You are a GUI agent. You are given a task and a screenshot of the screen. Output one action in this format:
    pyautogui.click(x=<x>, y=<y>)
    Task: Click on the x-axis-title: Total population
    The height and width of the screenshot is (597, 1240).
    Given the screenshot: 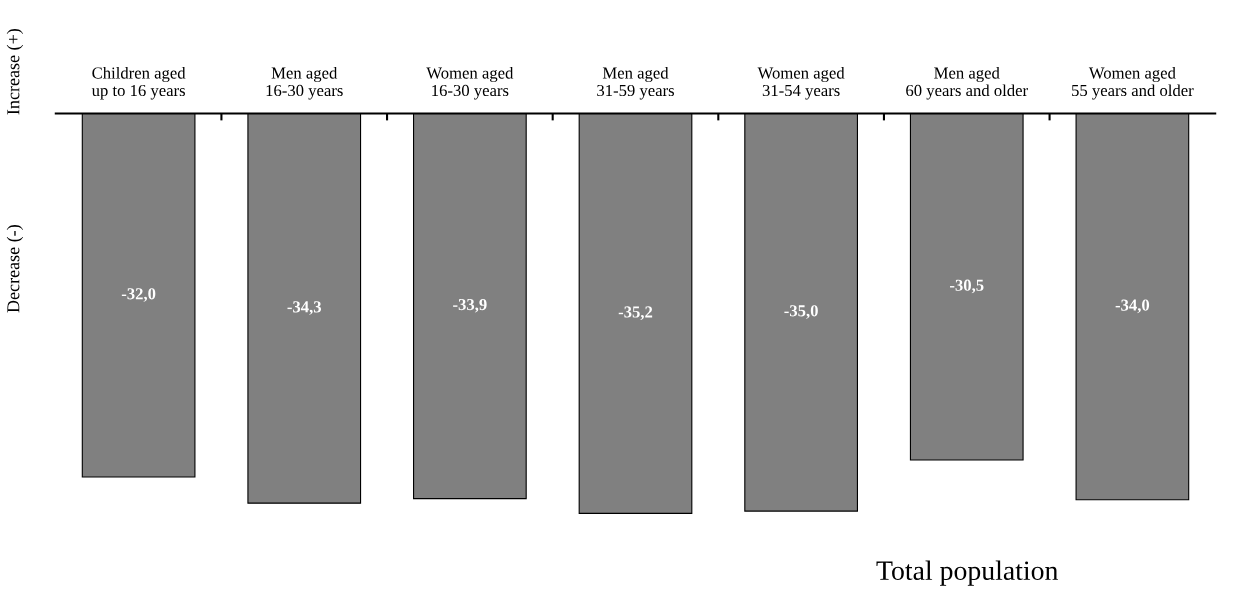 What is the action you would take?
    pyautogui.click(x=967, y=573)
    